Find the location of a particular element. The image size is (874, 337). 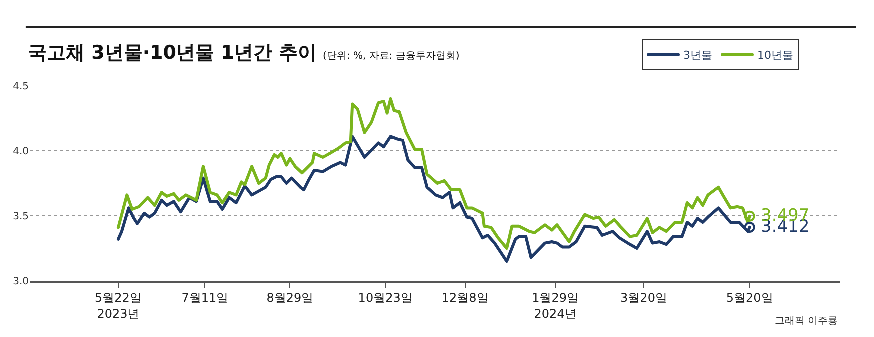

y-tick-label: 4.5 is located at coordinates (21, 87).